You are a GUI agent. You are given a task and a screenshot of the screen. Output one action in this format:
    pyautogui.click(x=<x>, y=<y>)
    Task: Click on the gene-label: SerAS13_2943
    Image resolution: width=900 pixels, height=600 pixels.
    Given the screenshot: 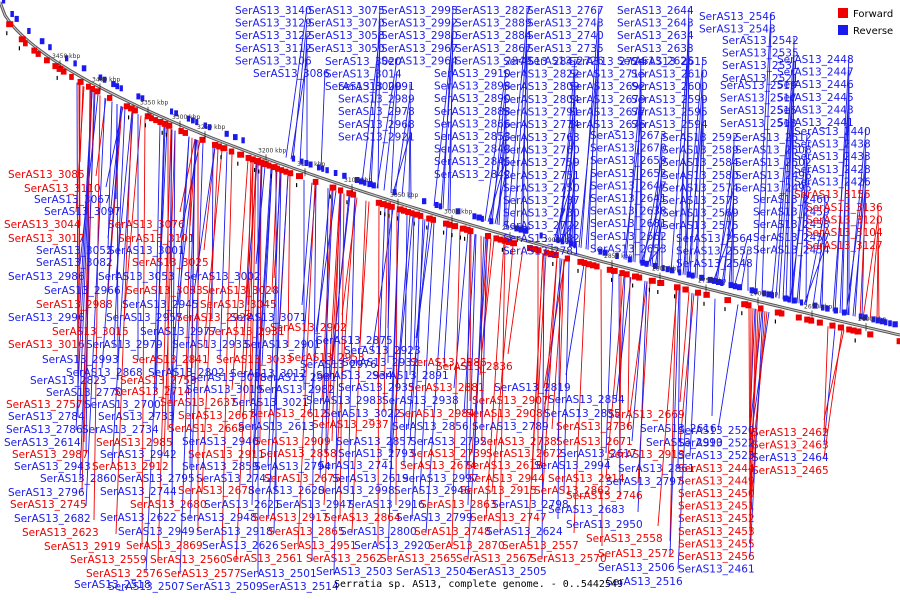 What is the action you would take?
    pyautogui.click(x=52, y=467)
    